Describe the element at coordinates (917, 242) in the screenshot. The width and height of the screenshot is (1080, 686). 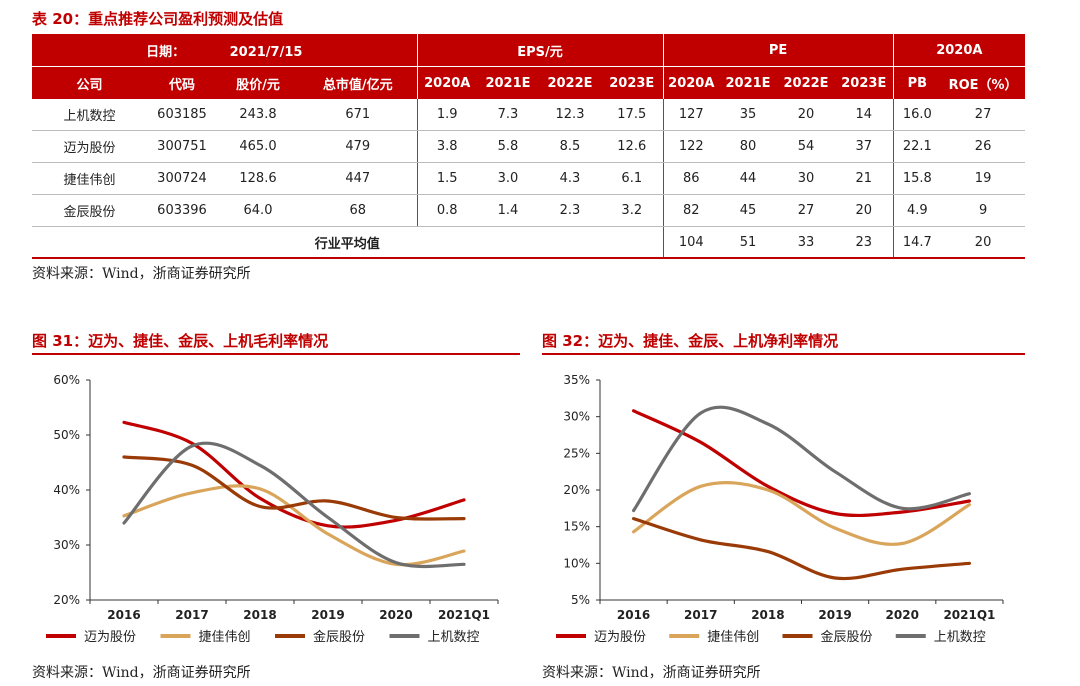
I see `average-cell: 14.7` at that location.